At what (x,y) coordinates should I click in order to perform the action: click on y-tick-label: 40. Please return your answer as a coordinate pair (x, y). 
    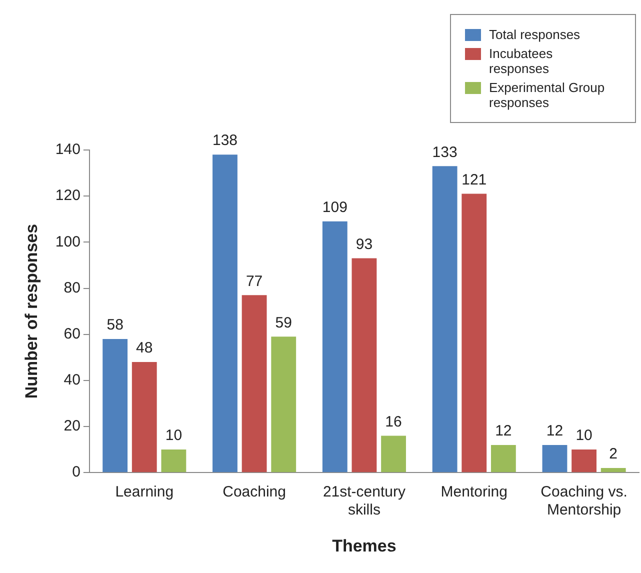
    Looking at the image, I should click on (72, 380).